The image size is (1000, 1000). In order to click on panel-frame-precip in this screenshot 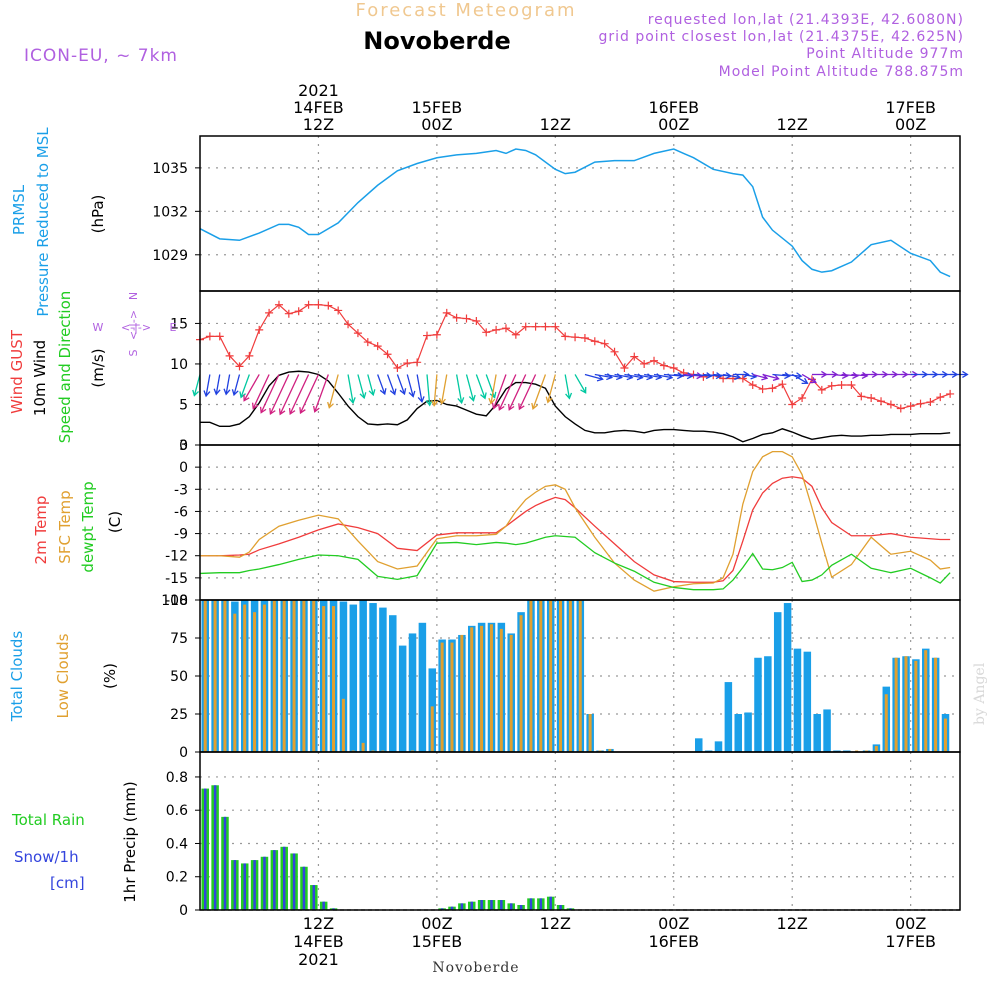, I will do `click(580, 831)`.